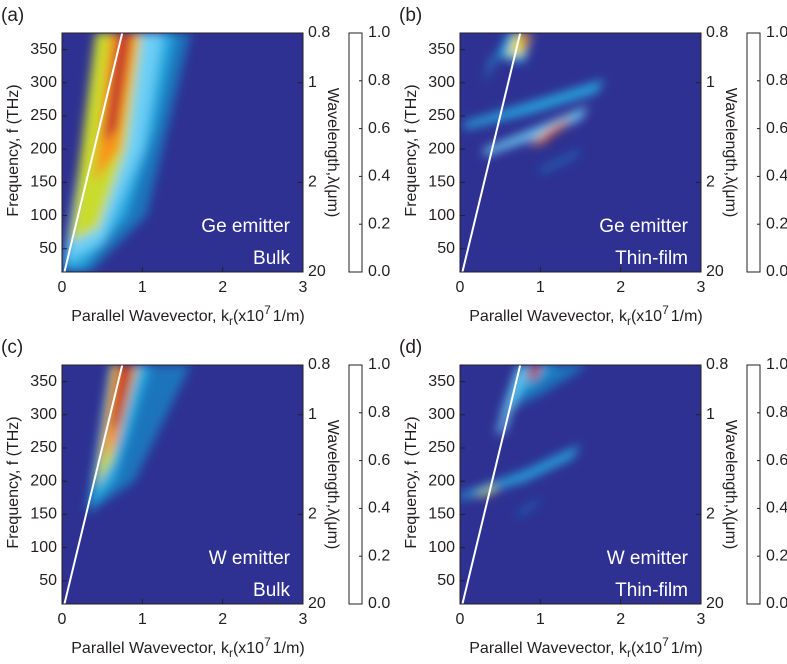  What do you see at coordinates (410, 15) in the screenshot?
I see `panel-label: (b)` at bounding box center [410, 15].